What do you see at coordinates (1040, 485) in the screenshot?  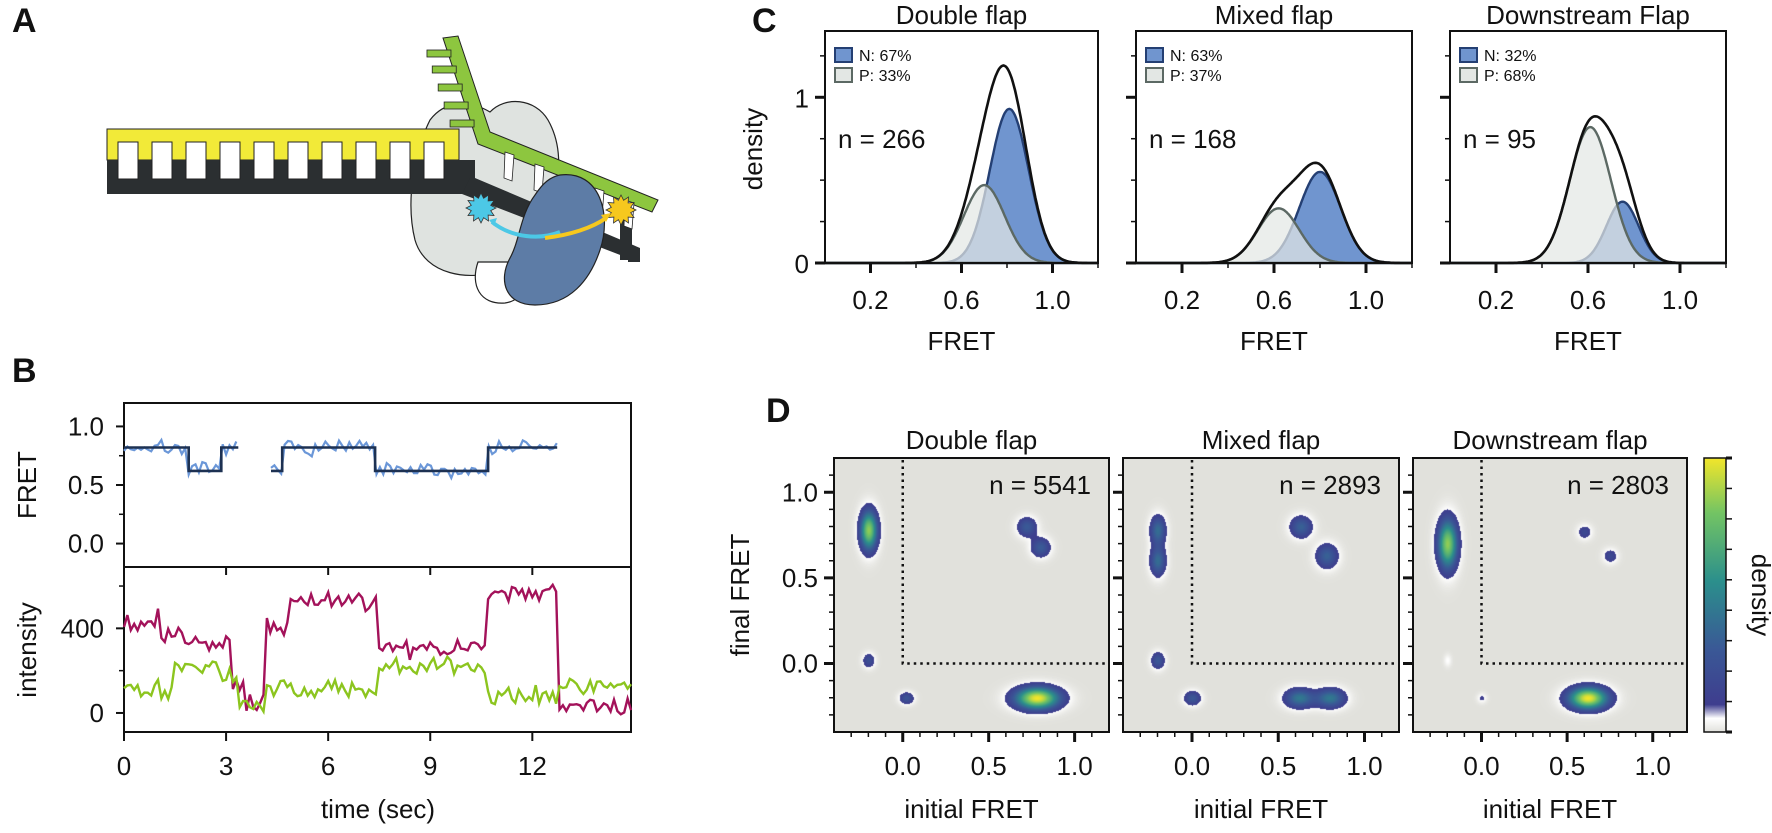 I see `n-count-label: n = 5541` at bounding box center [1040, 485].